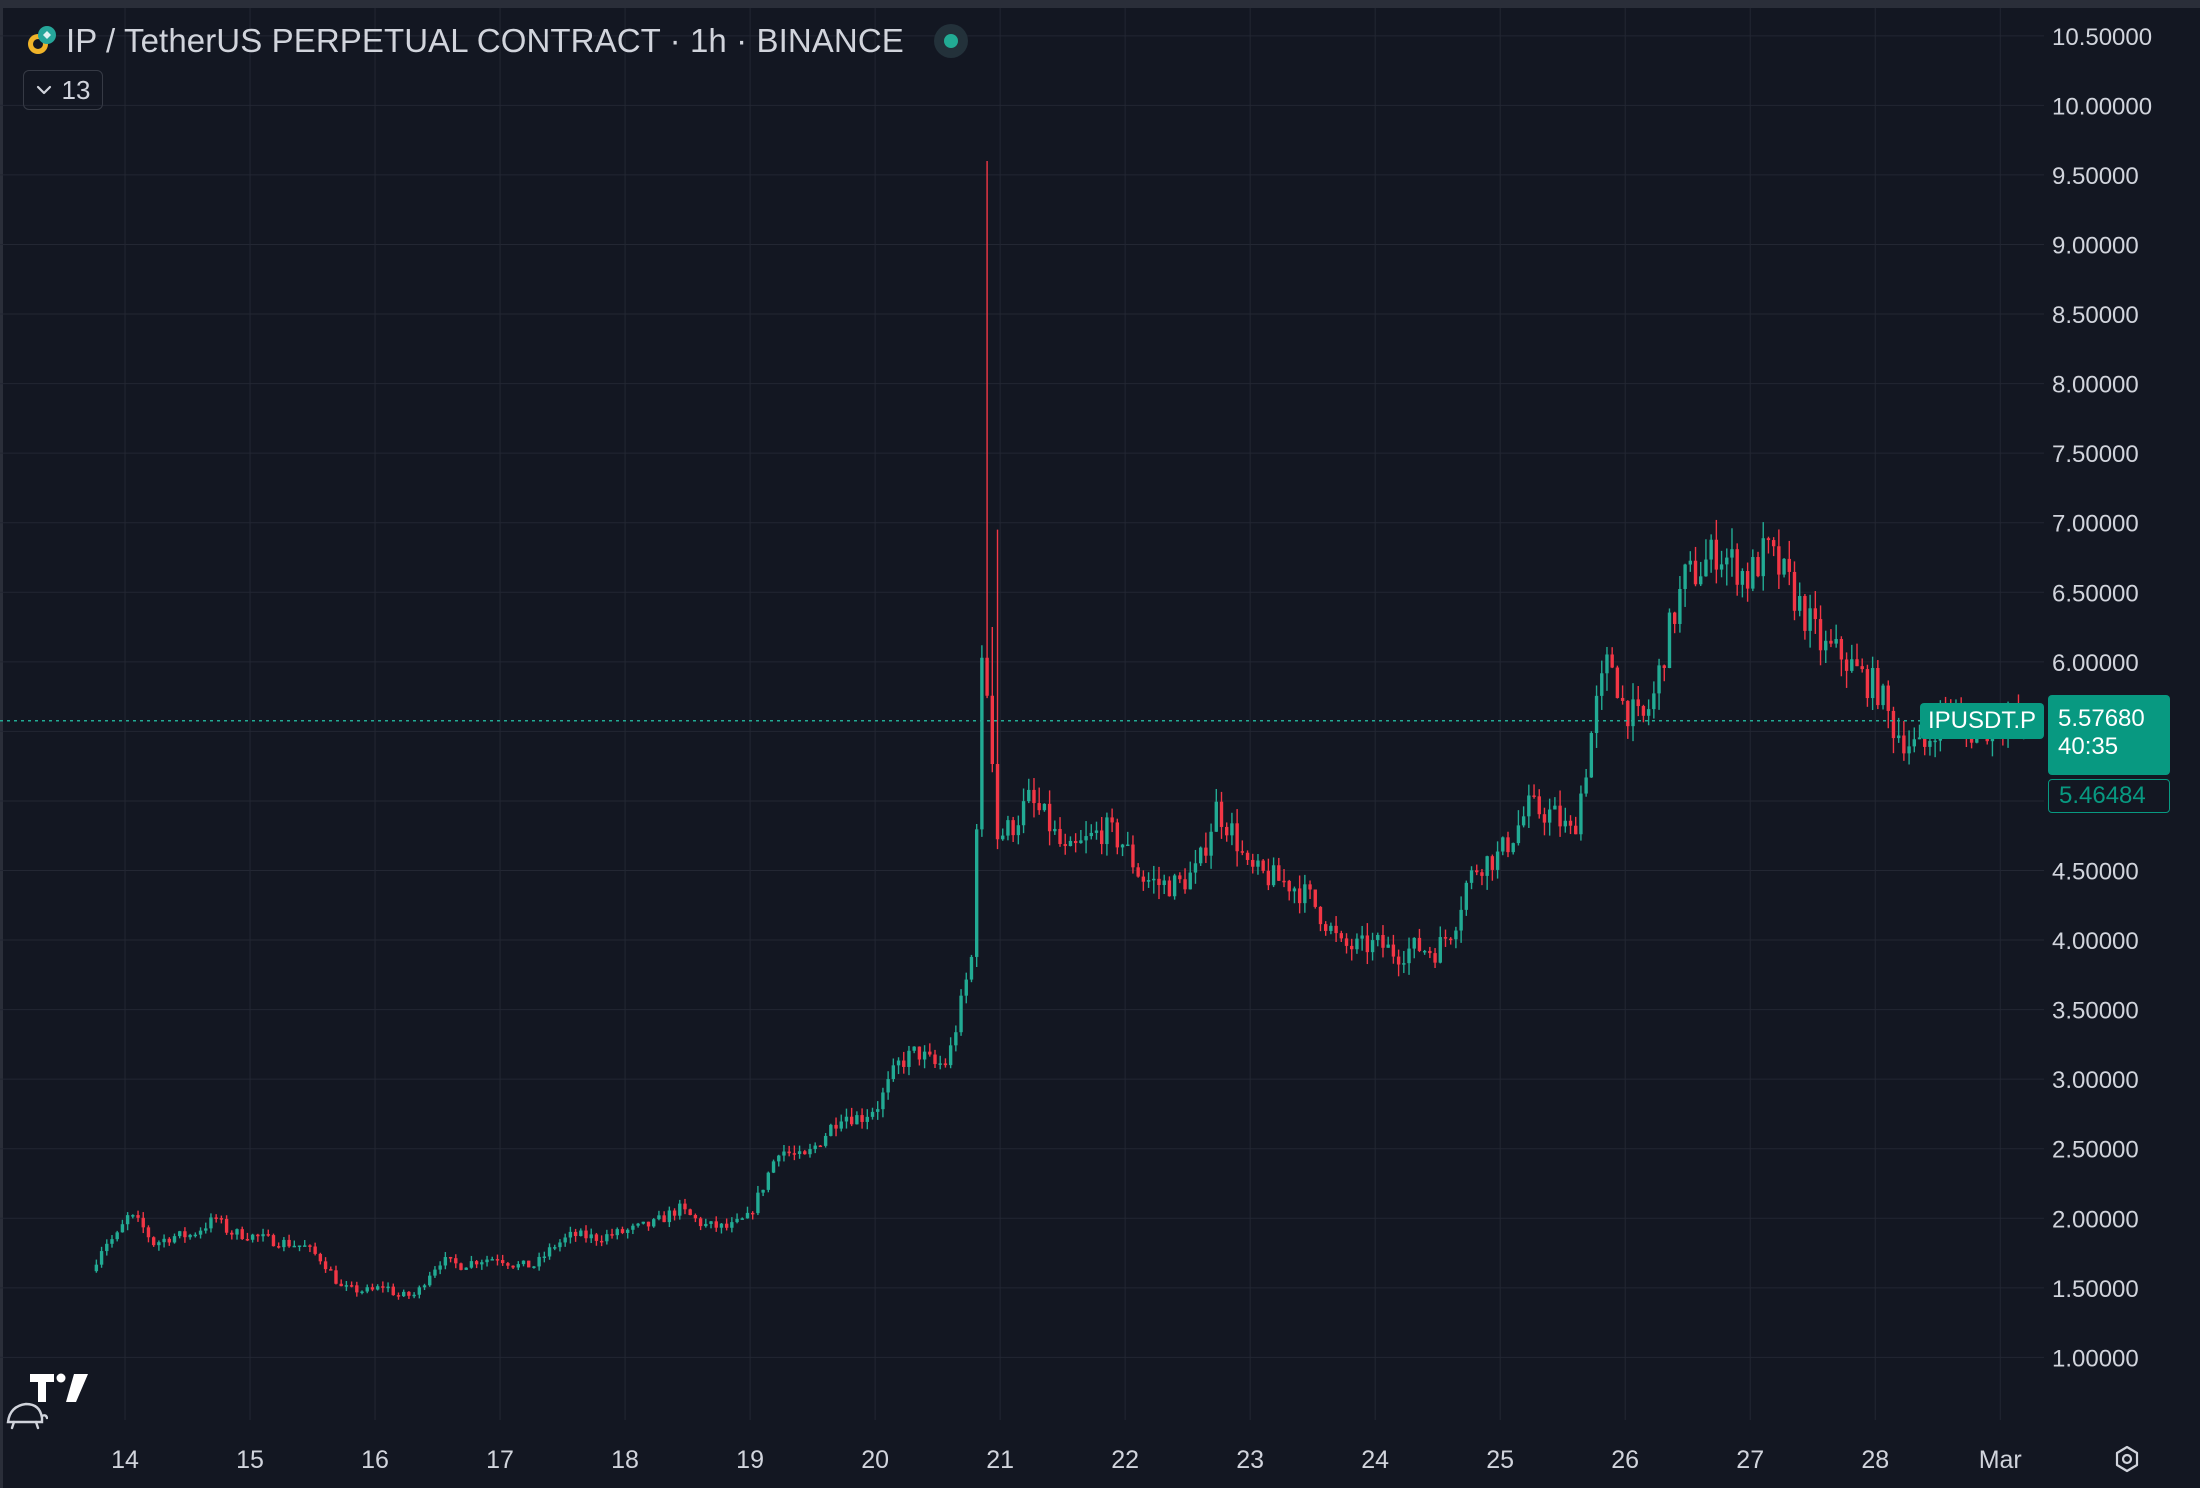 The height and width of the screenshot is (1488, 2200). Describe the element at coordinates (1066, 1460) in the screenshot. I see `time-axis: 14 15 16 17 18 19 20 21 22 23 24 25 26 27 28 Mar` at that location.